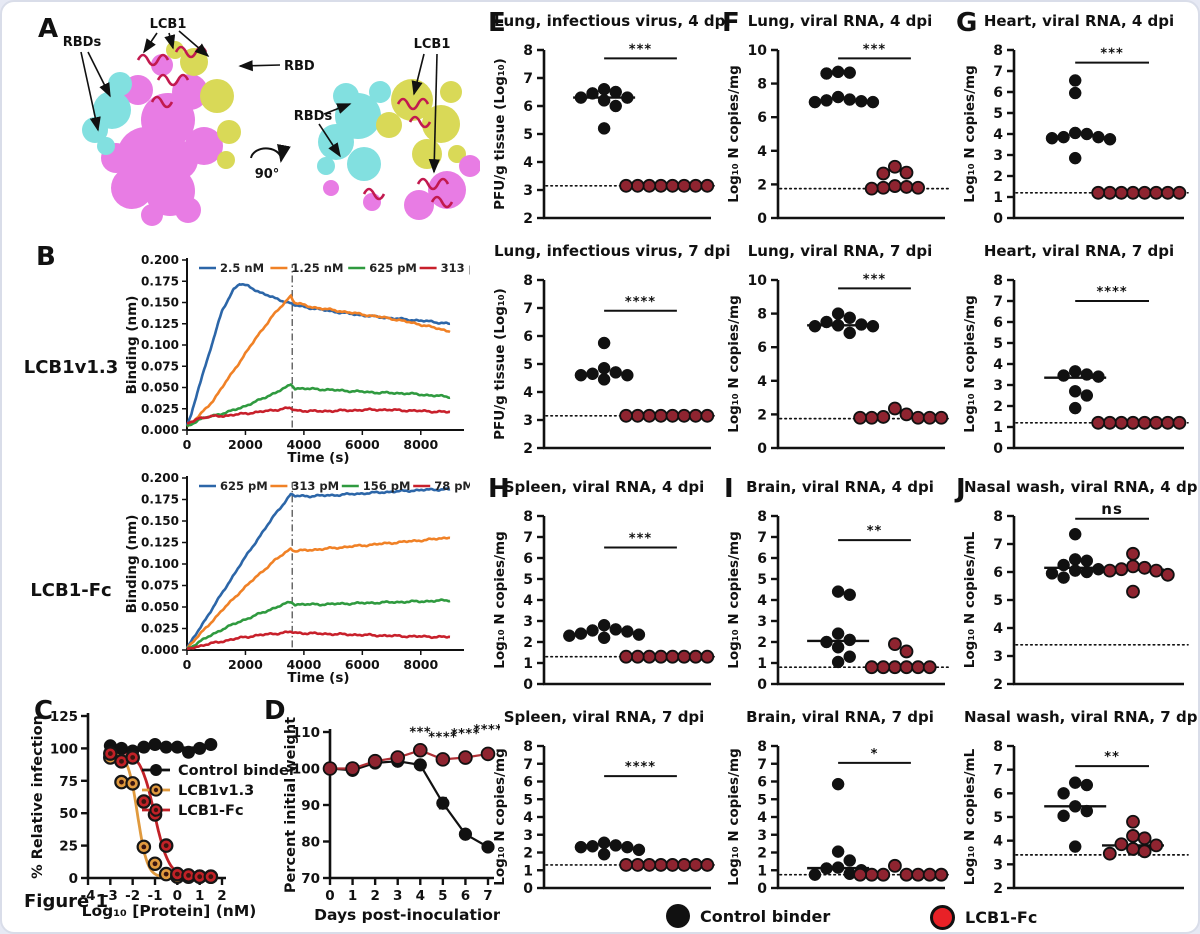  I want to click on svg-text: 0.025, so click(160, 629).